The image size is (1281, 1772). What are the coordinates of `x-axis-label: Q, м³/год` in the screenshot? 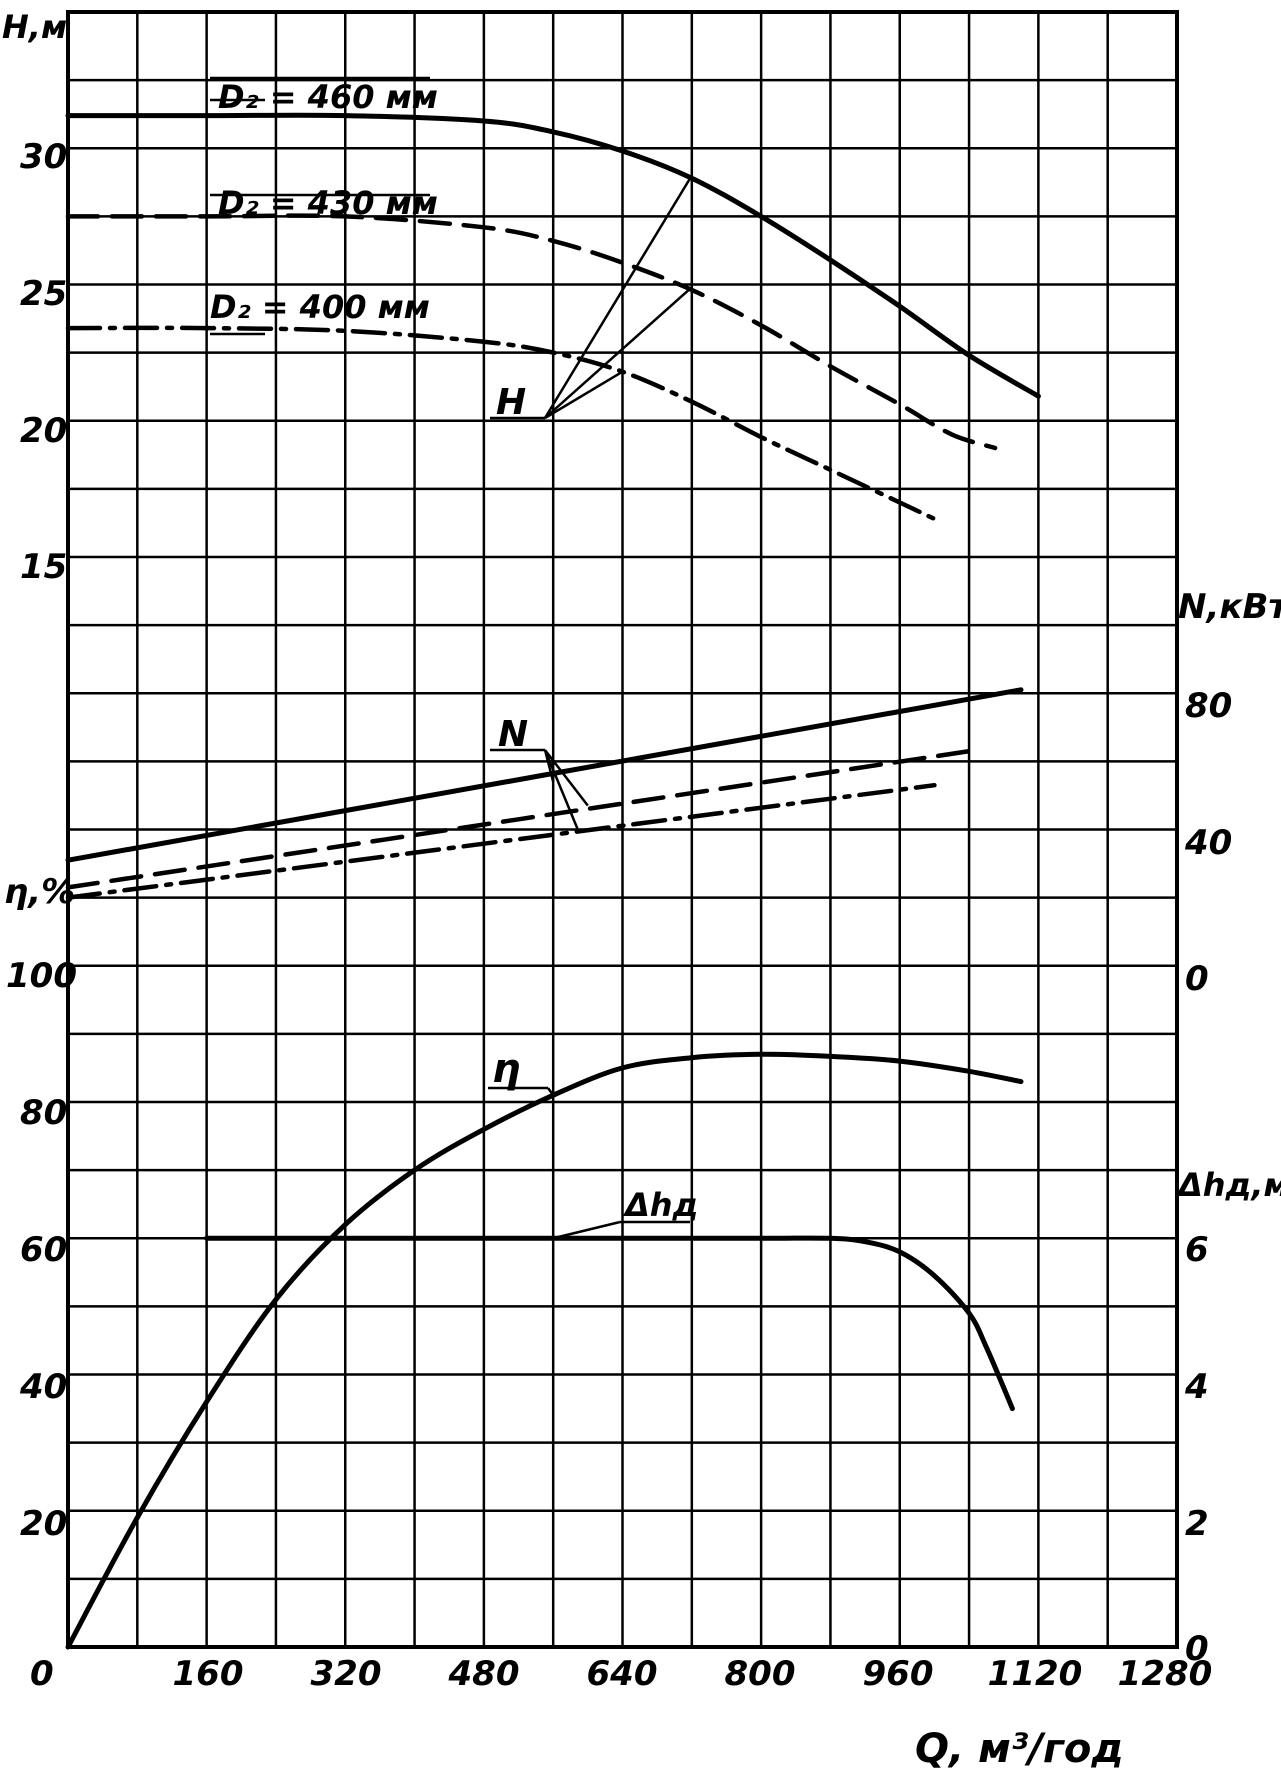 It's located at (1019, 1749).